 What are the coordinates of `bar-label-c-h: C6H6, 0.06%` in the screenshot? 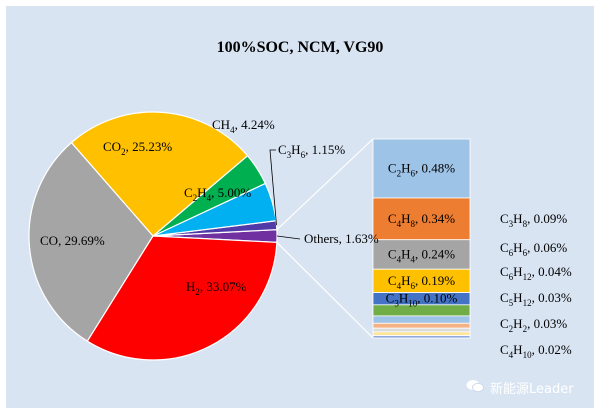 It's located at (533, 249).